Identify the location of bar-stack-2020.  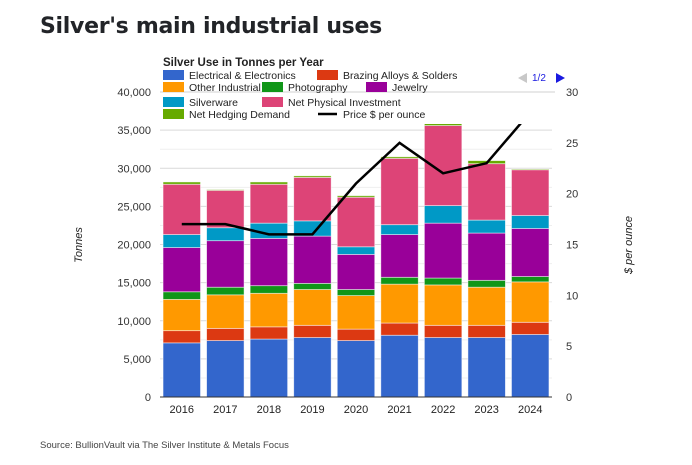
(356, 296).